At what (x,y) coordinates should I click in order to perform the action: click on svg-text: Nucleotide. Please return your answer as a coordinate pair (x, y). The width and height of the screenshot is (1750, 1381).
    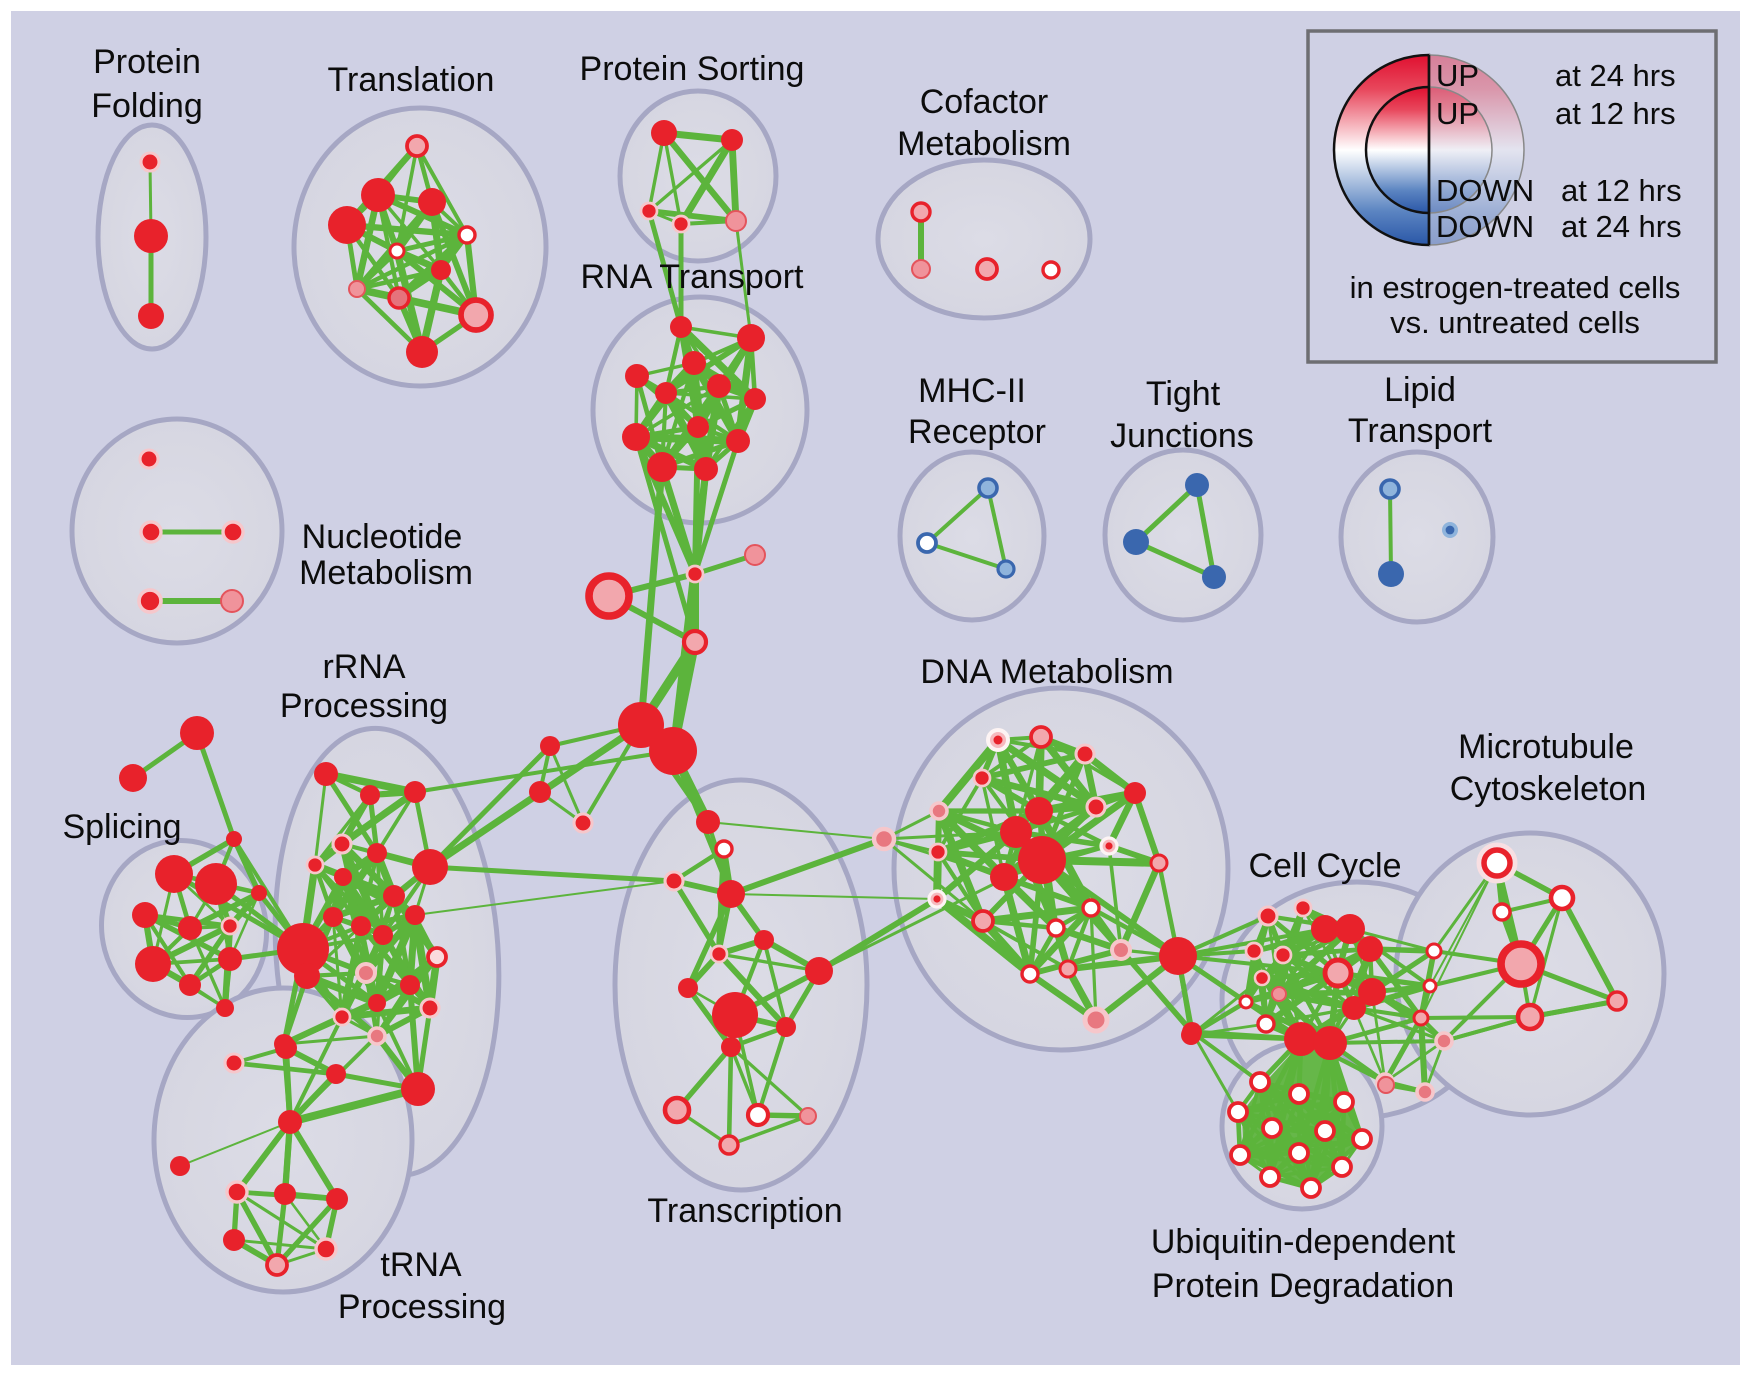
    Looking at the image, I should click on (382, 537).